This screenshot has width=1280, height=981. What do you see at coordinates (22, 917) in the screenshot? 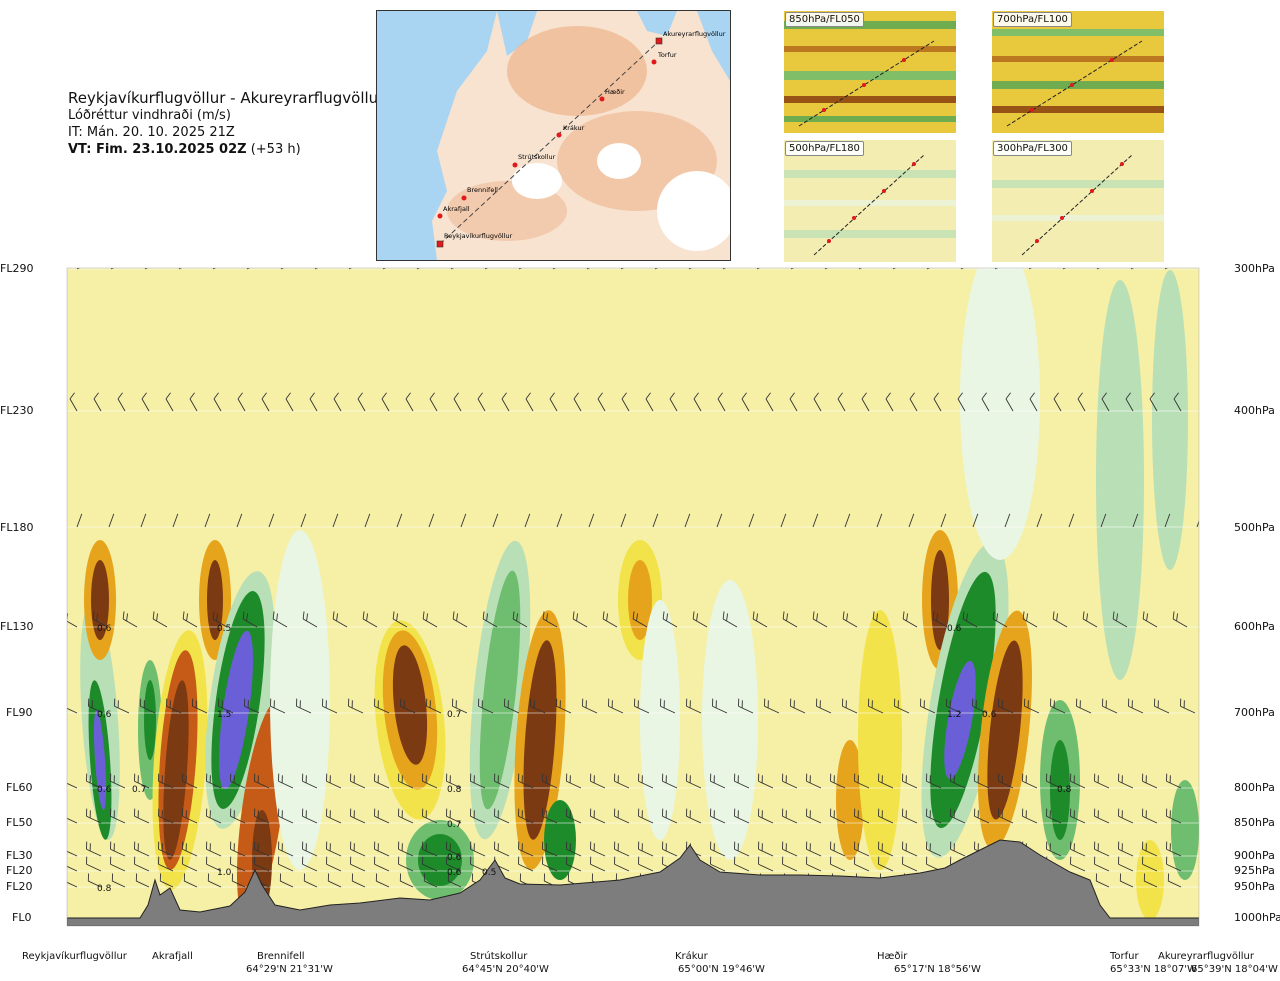
I see `fl-label-10: FL0` at bounding box center [22, 917].